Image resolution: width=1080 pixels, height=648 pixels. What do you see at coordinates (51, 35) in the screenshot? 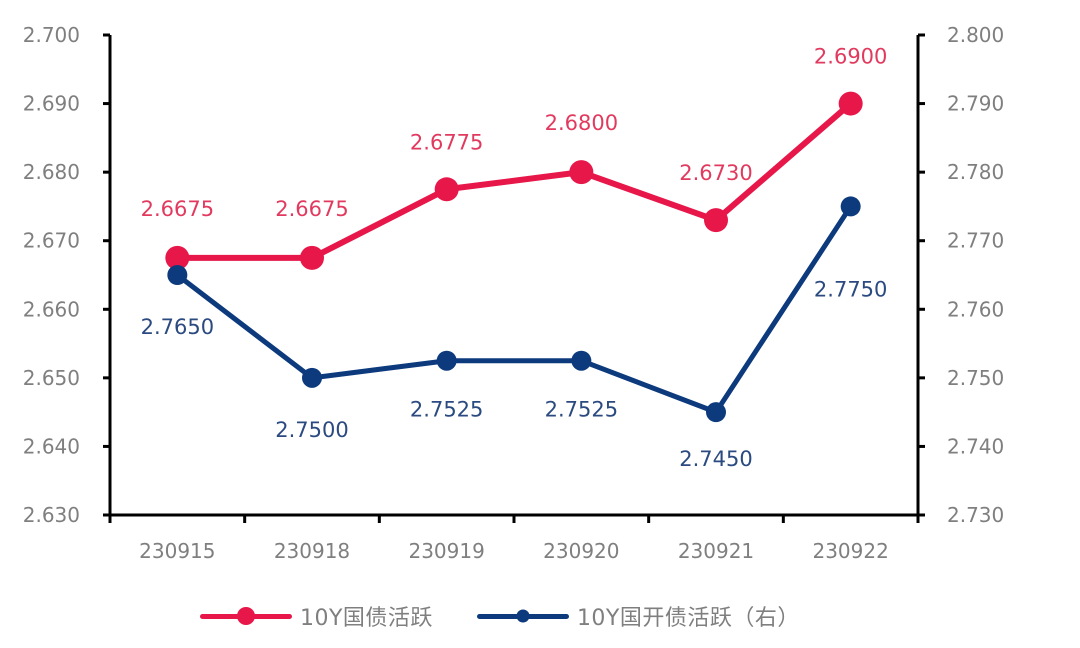
I see `left-tick-label: 2.700` at bounding box center [51, 35].